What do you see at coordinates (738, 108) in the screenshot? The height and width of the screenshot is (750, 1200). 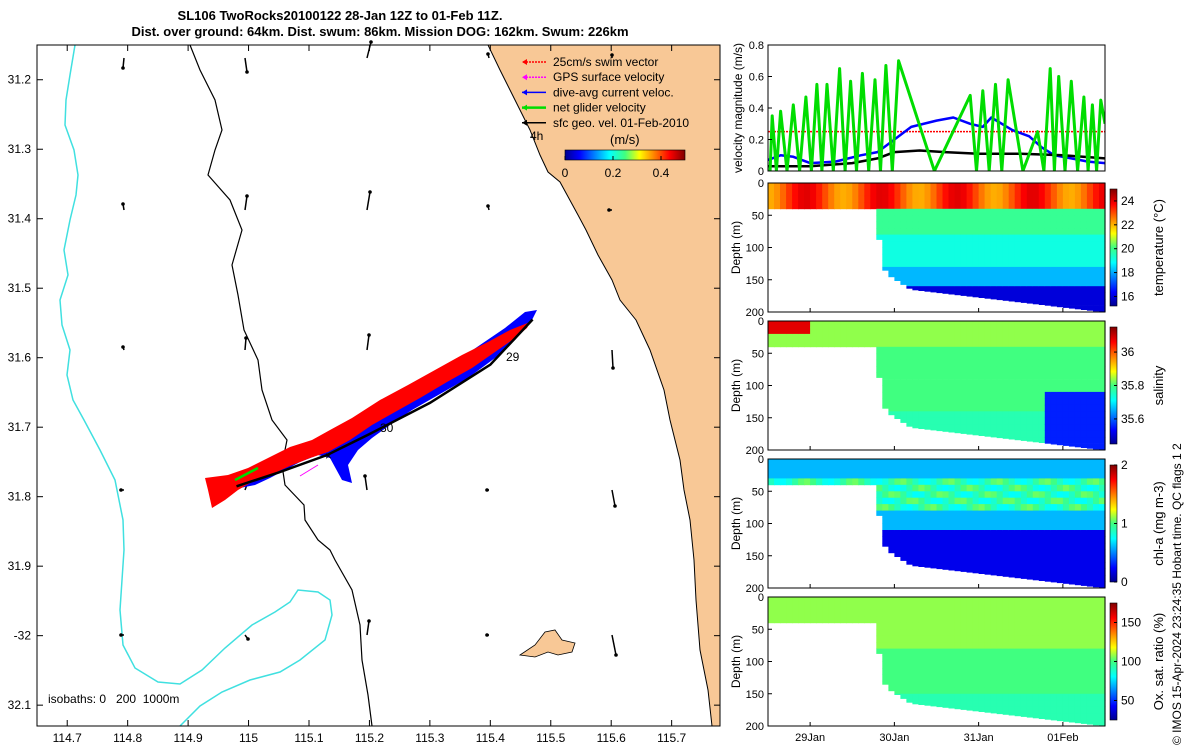 I see `velocity-y-label: velocity magnitude (m/s)` at bounding box center [738, 108].